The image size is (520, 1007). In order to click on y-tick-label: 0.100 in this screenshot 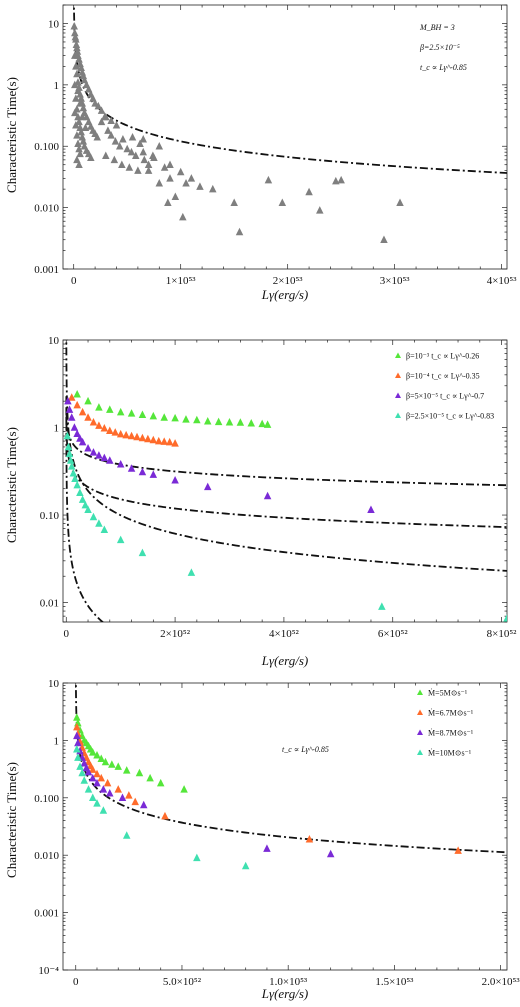, I will do `click(46, 799)`.